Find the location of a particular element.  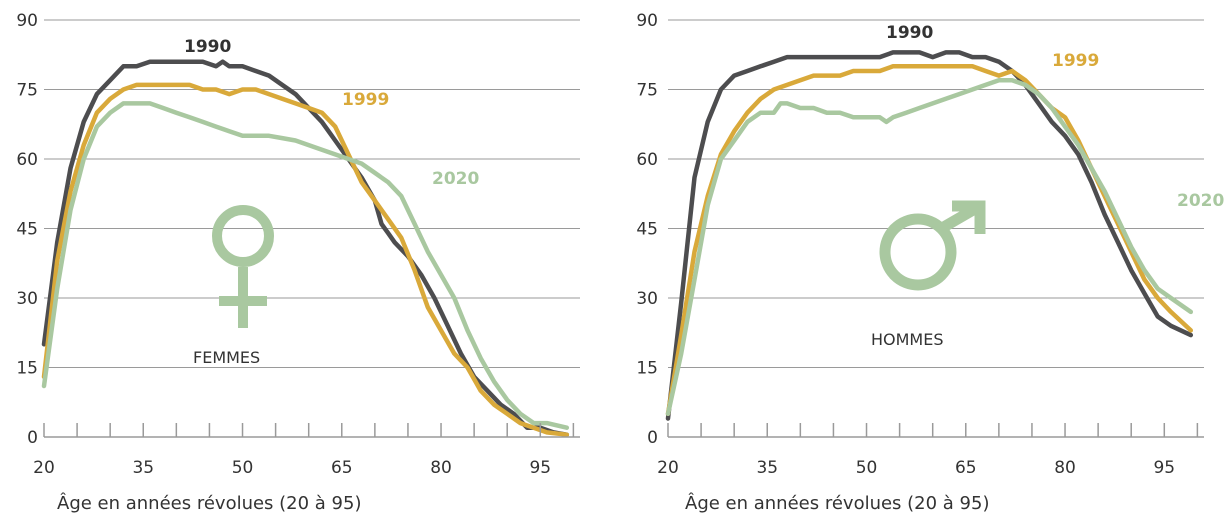

female-symbol-icon is located at coordinates (243, 266).